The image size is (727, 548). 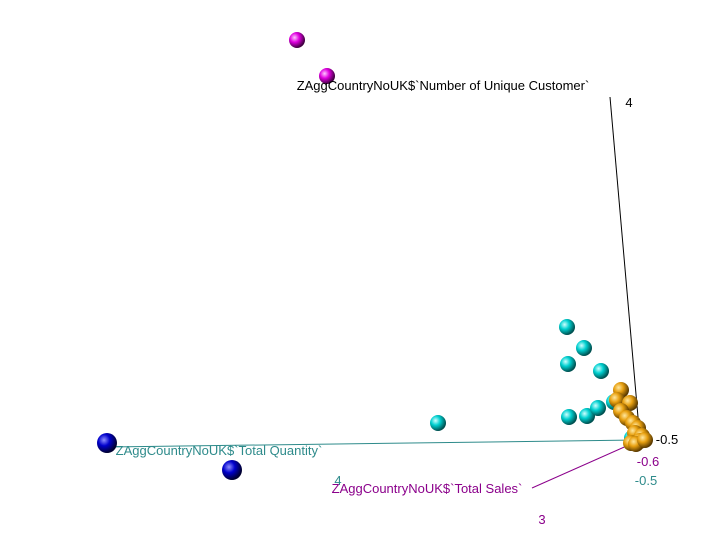 What do you see at coordinates (373, 443) in the screenshot?
I see `x-axis-line` at bounding box center [373, 443].